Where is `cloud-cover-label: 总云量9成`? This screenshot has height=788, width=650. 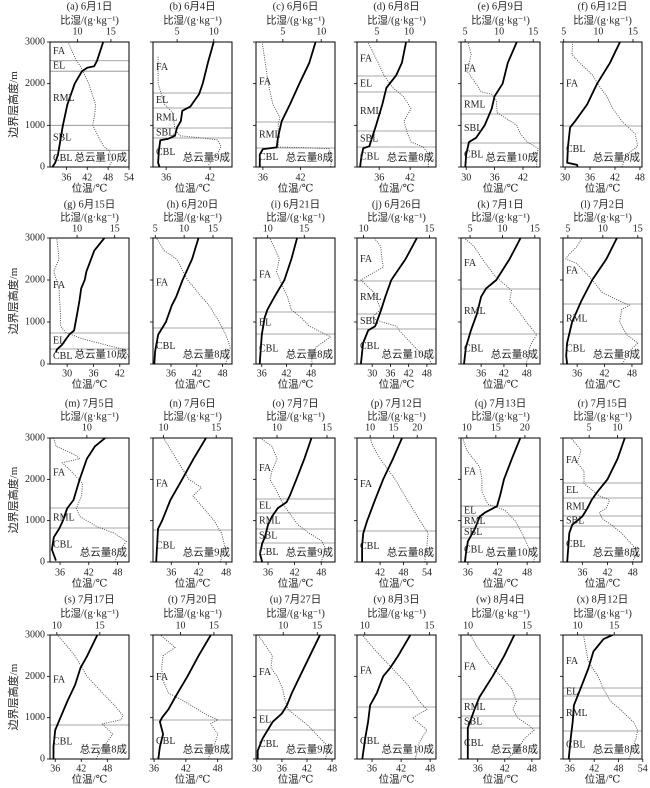
cloud-cover-label: 总云量9成 is located at coordinates (310, 552).